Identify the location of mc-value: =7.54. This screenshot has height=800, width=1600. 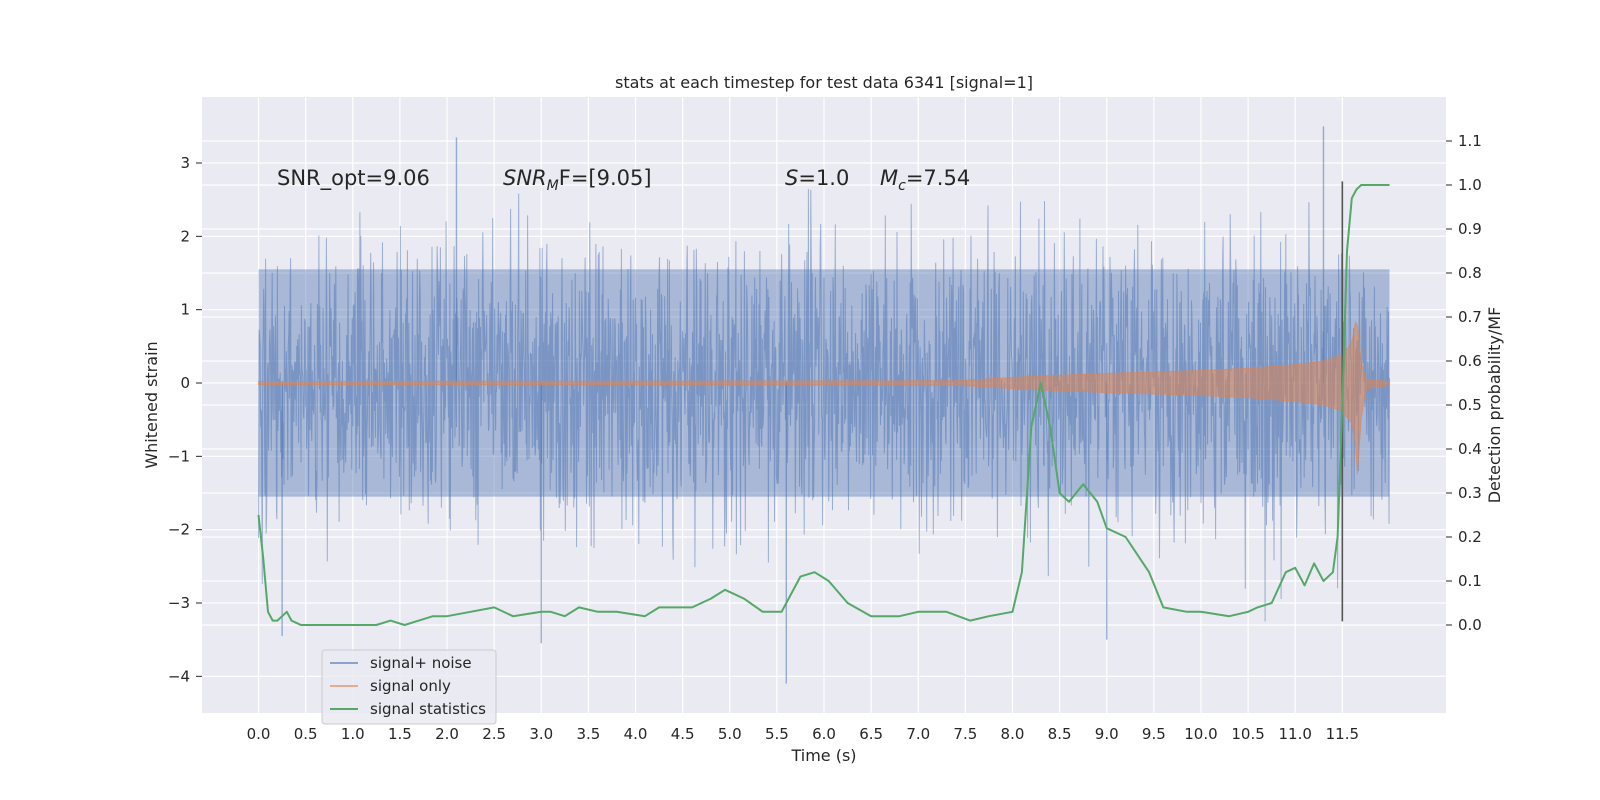
(938, 178).